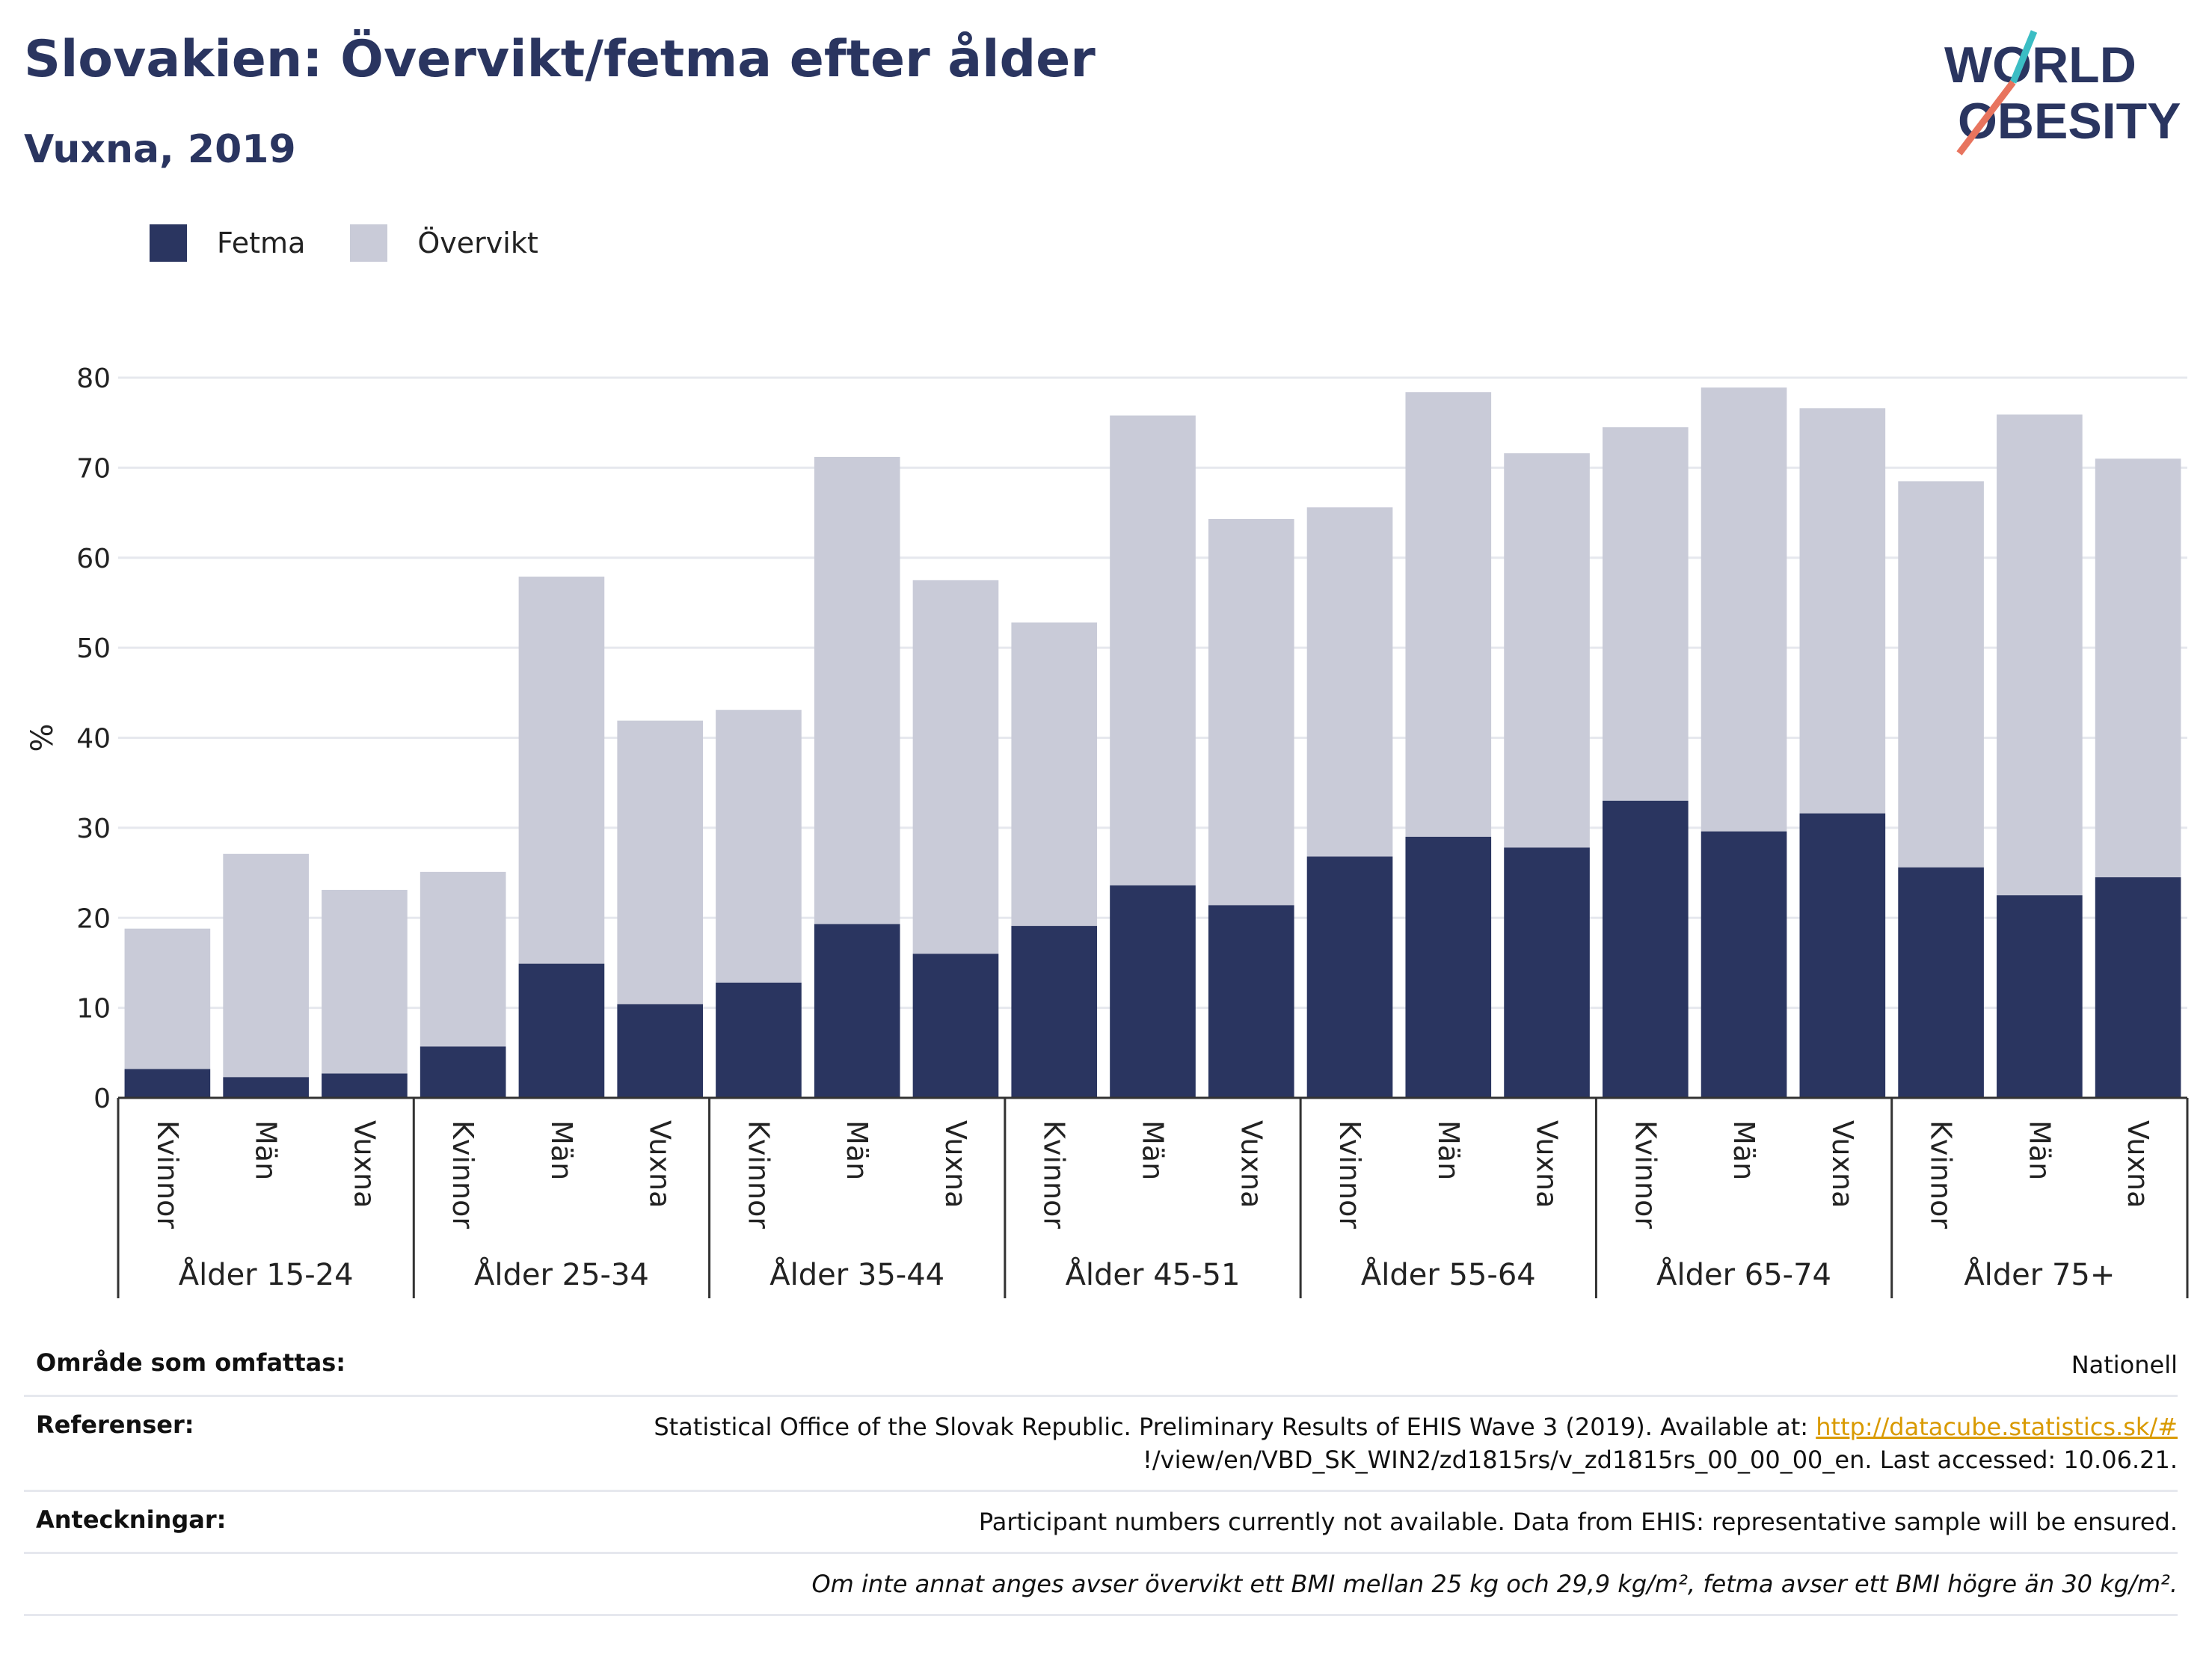 This screenshot has height=1655, width=2212. Describe the element at coordinates (560, 59) in the screenshot. I see `page-title: Slovakien: Övervikt/fetma efter ålder` at that location.